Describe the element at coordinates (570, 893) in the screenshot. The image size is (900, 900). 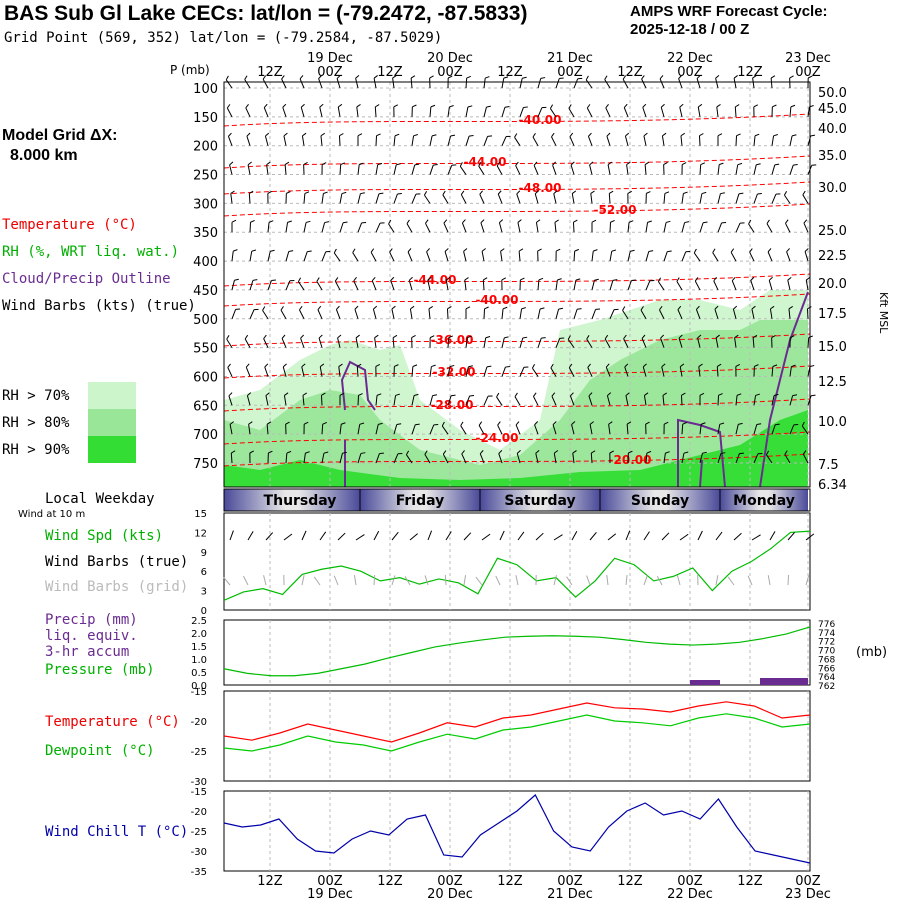
I see `bottom-date-label: 21 Dec` at that location.